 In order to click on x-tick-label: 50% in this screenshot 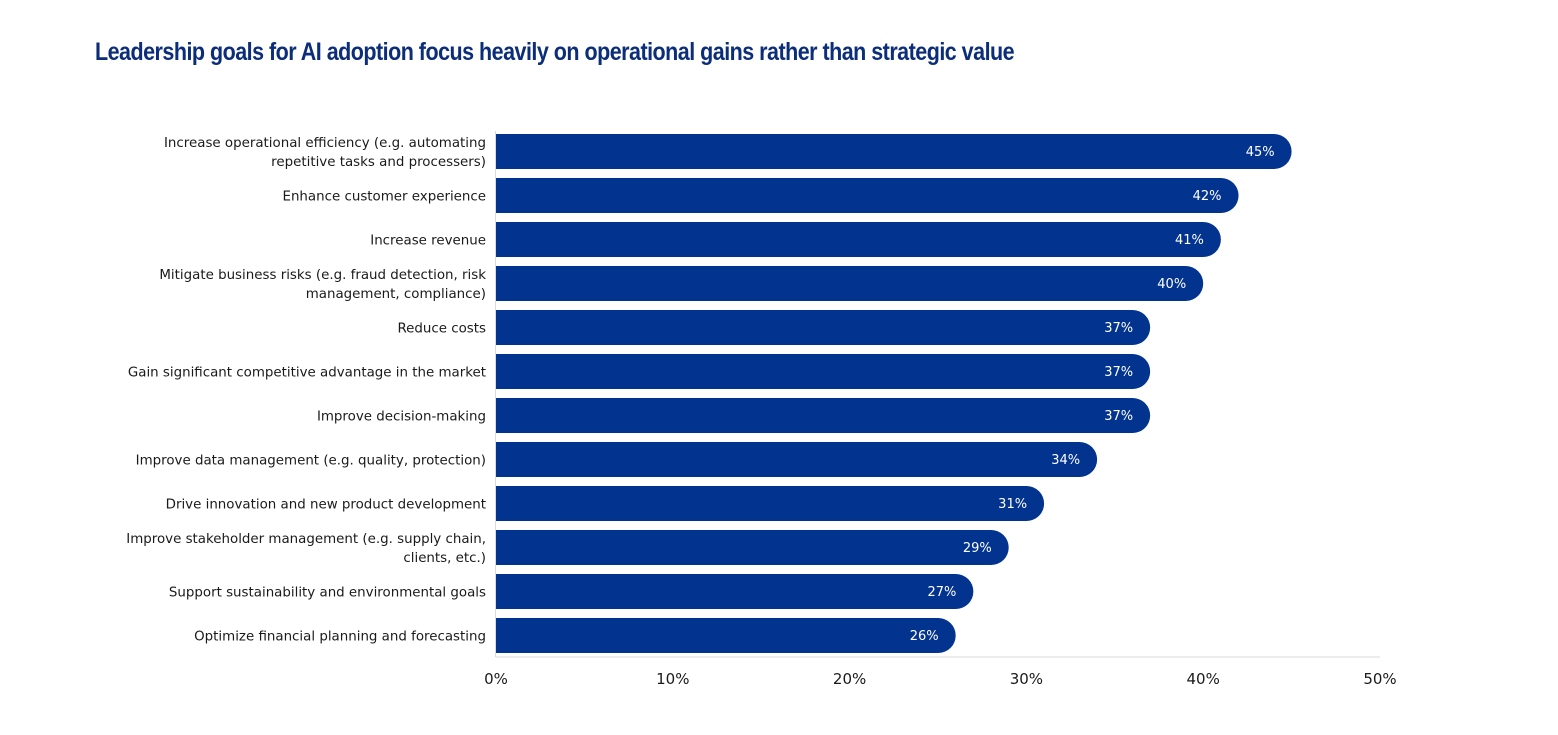, I will do `click(1379, 679)`.